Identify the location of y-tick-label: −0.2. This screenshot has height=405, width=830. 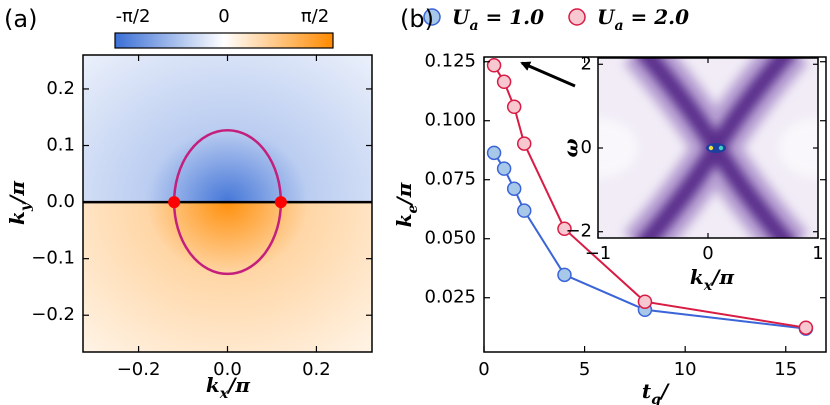
(53, 314).